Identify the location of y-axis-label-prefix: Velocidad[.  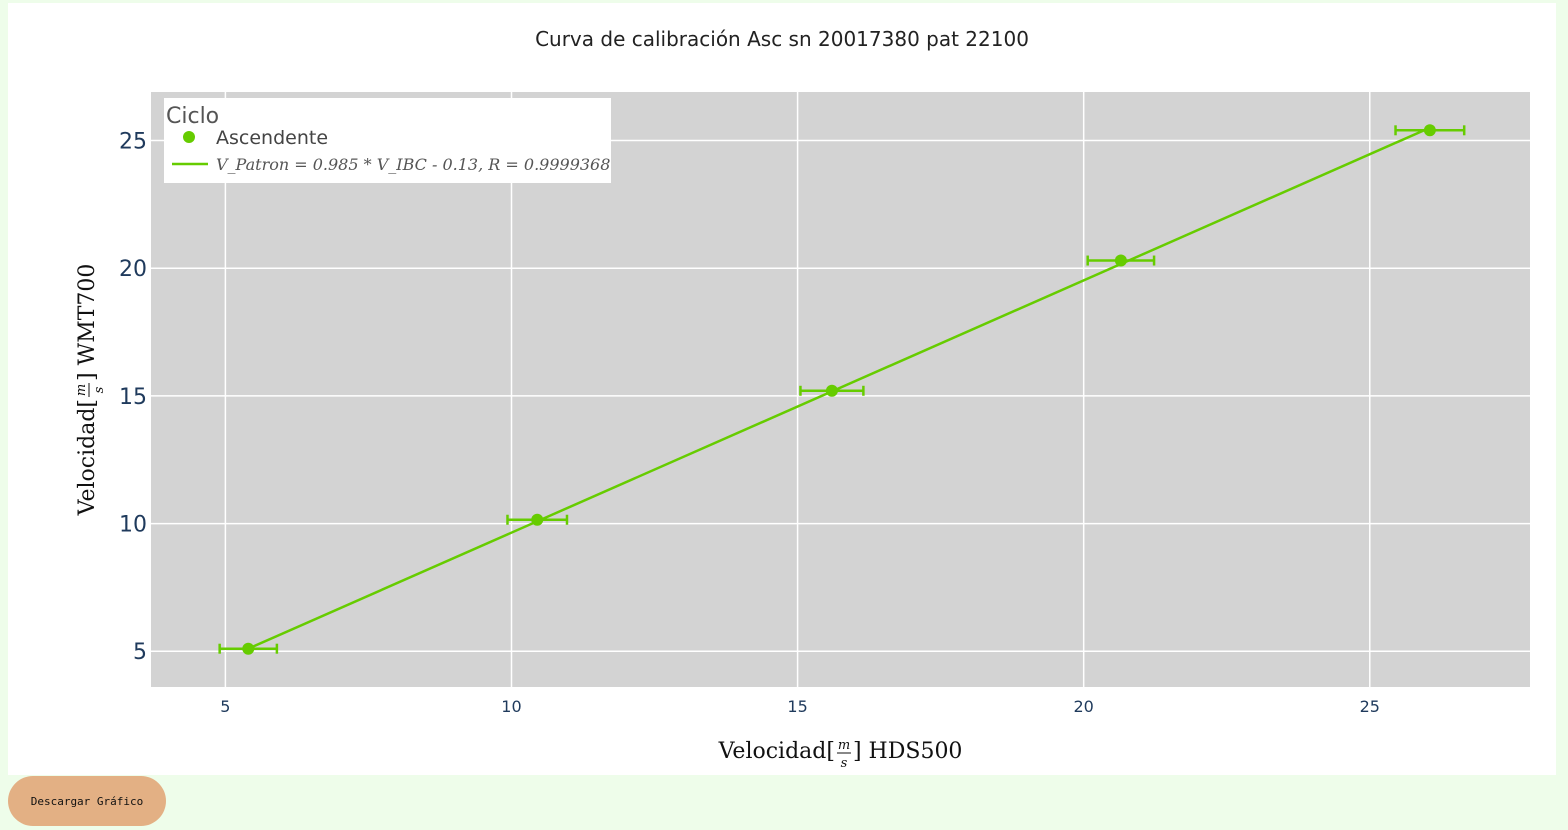
(87, 457).